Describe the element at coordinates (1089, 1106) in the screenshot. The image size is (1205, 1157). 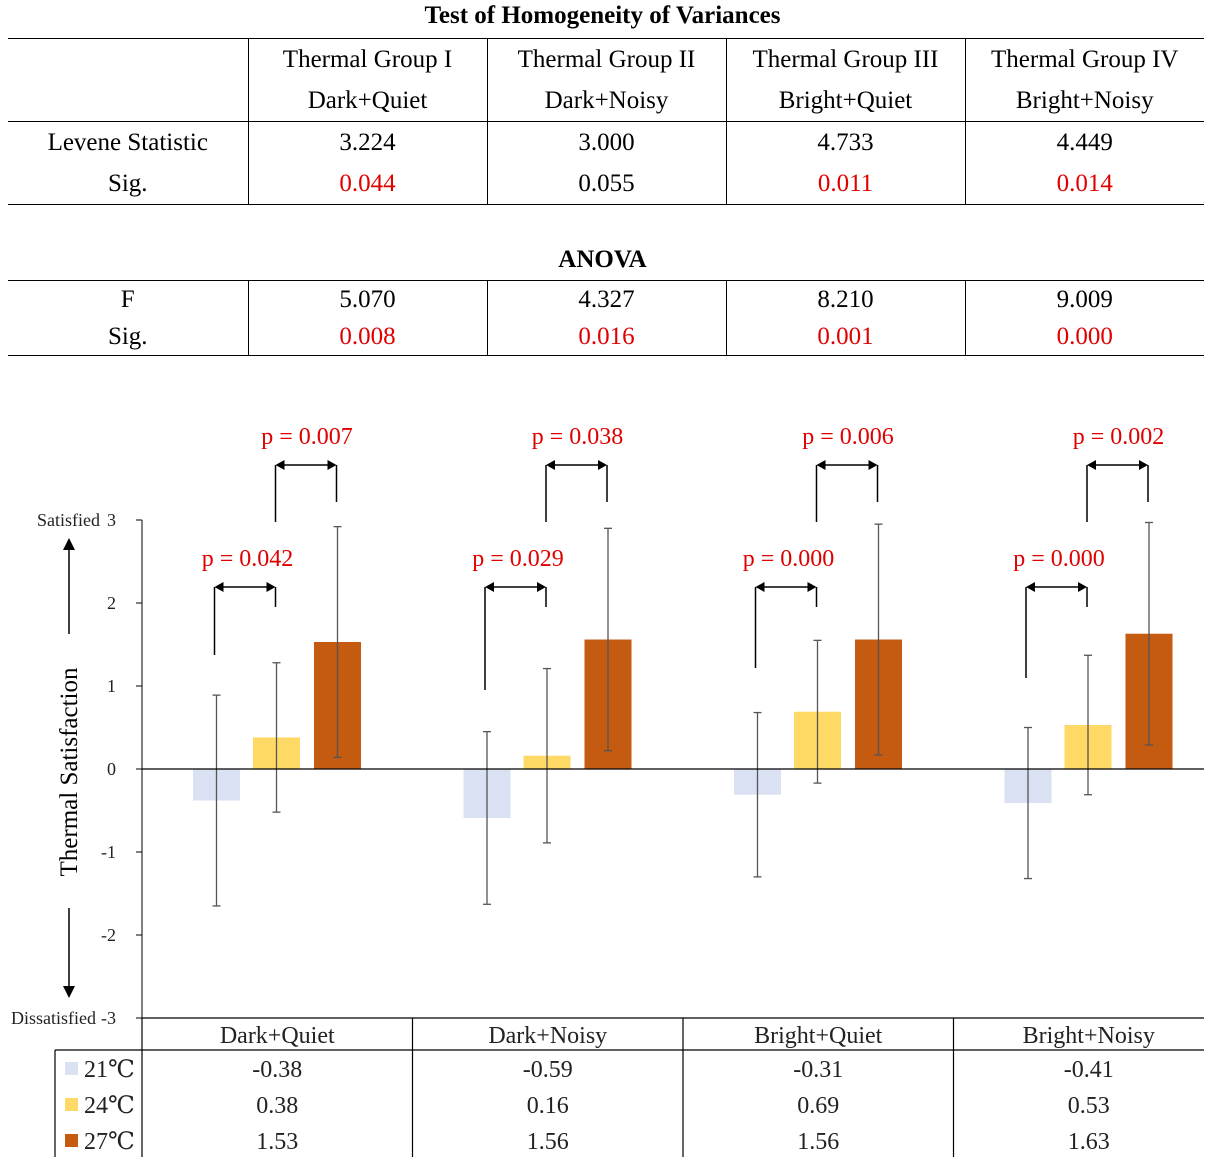
I see `data-label: 0.53` at that location.